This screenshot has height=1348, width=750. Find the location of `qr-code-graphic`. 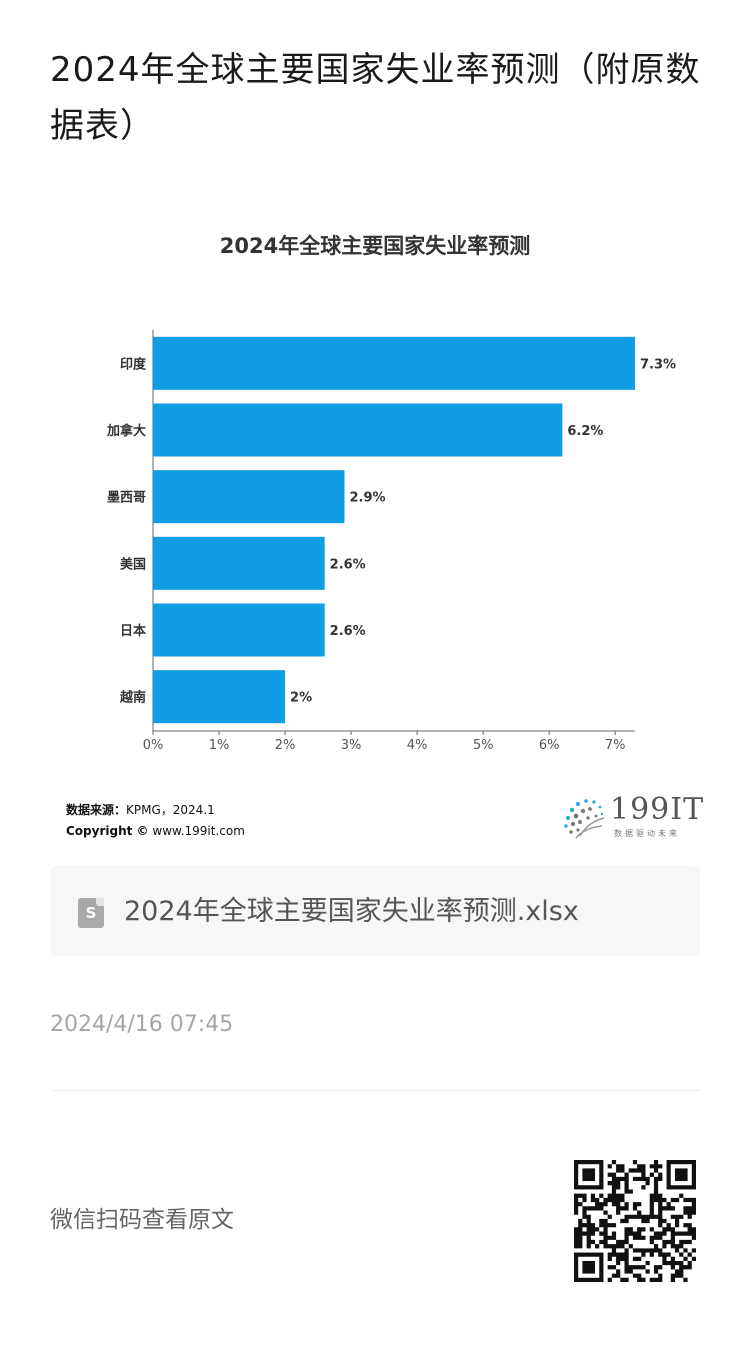

qr-code-graphic is located at coordinates (635, 1221).